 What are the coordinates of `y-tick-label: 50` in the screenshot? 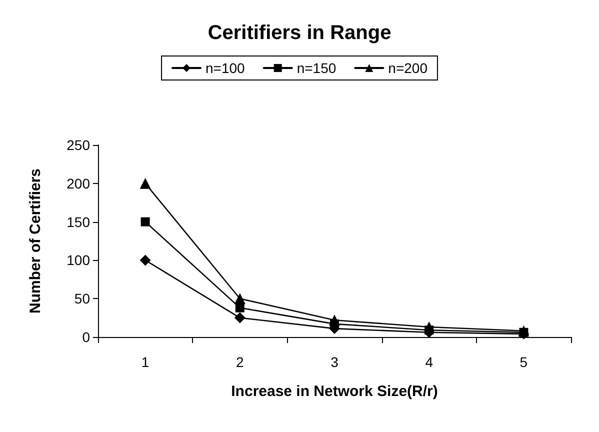 It's located at (82, 298).